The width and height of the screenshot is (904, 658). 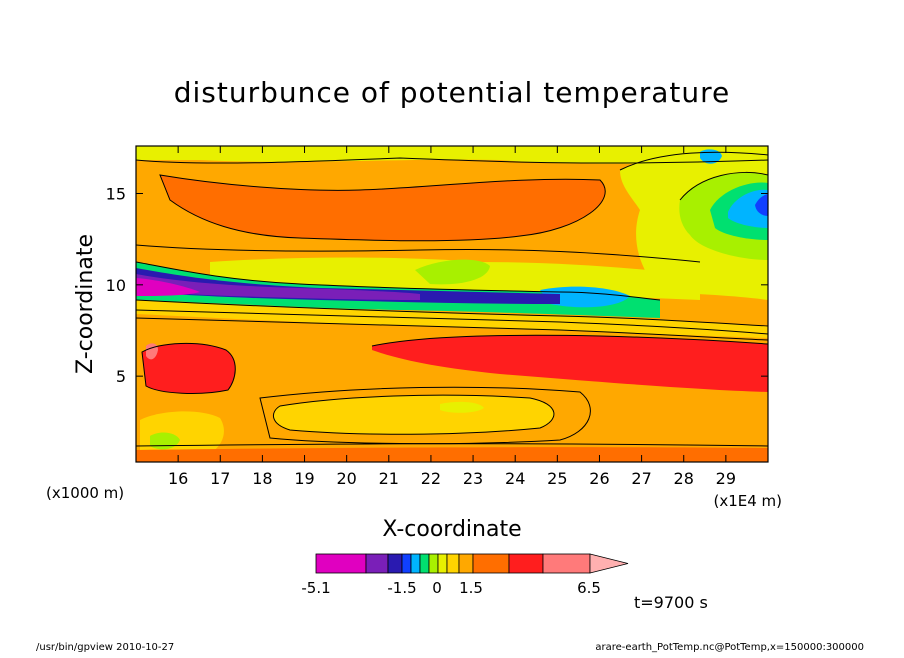 What do you see at coordinates (671, 602) in the screenshot?
I see `time-label: t=9700 s` at bounding box center [671, 602].